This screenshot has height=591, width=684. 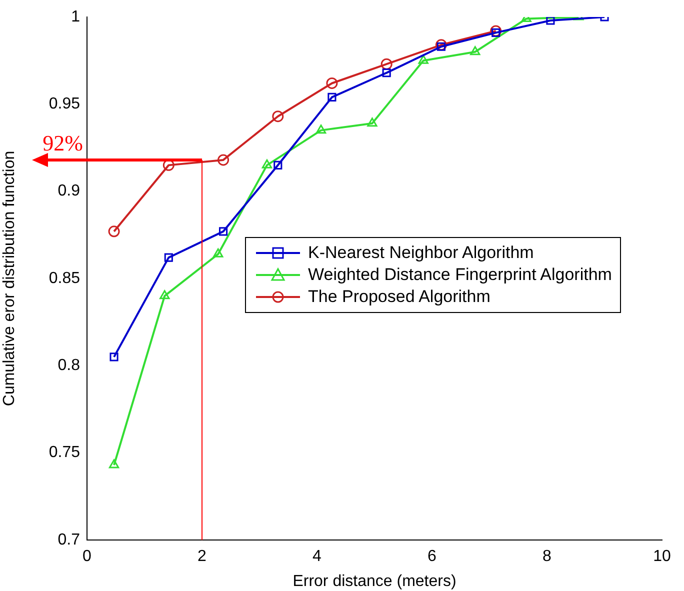 What do you see at coordinates (202, 557) in the screenshot?
I see `x-tick-label: 2` at bounding box center [202, 557].